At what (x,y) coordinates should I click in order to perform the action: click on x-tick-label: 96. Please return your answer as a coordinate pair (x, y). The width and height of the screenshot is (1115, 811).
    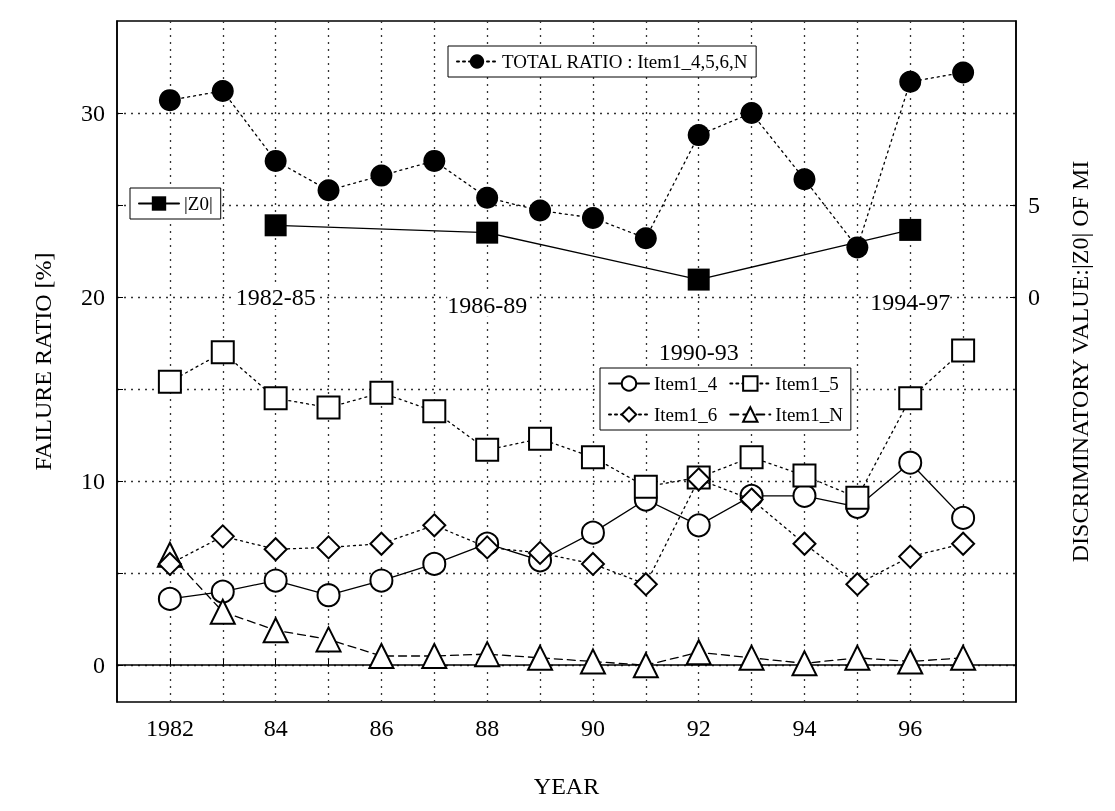
    Looking at the image, I should click on (910, 728).